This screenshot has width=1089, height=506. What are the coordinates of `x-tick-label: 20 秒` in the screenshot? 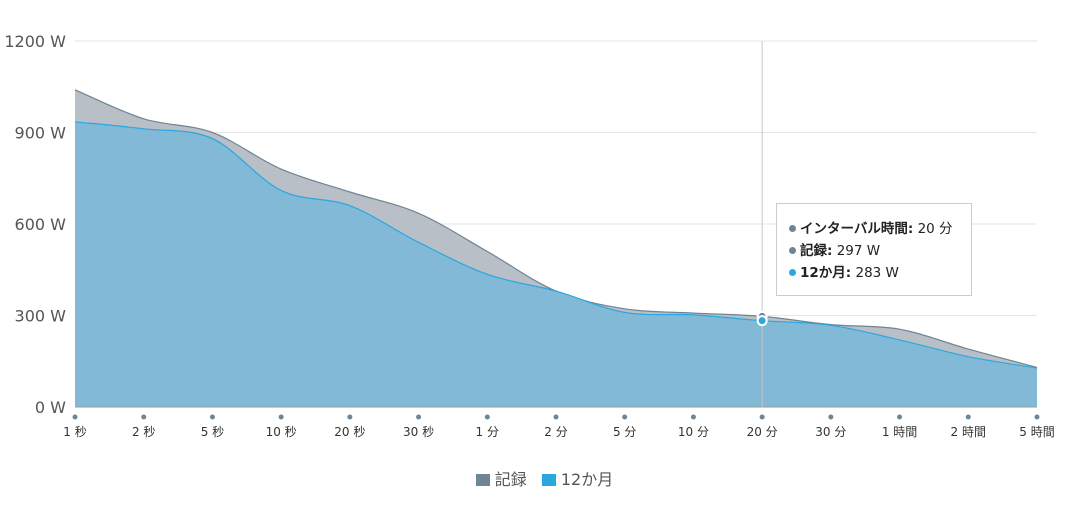 It's located at (349, 432).